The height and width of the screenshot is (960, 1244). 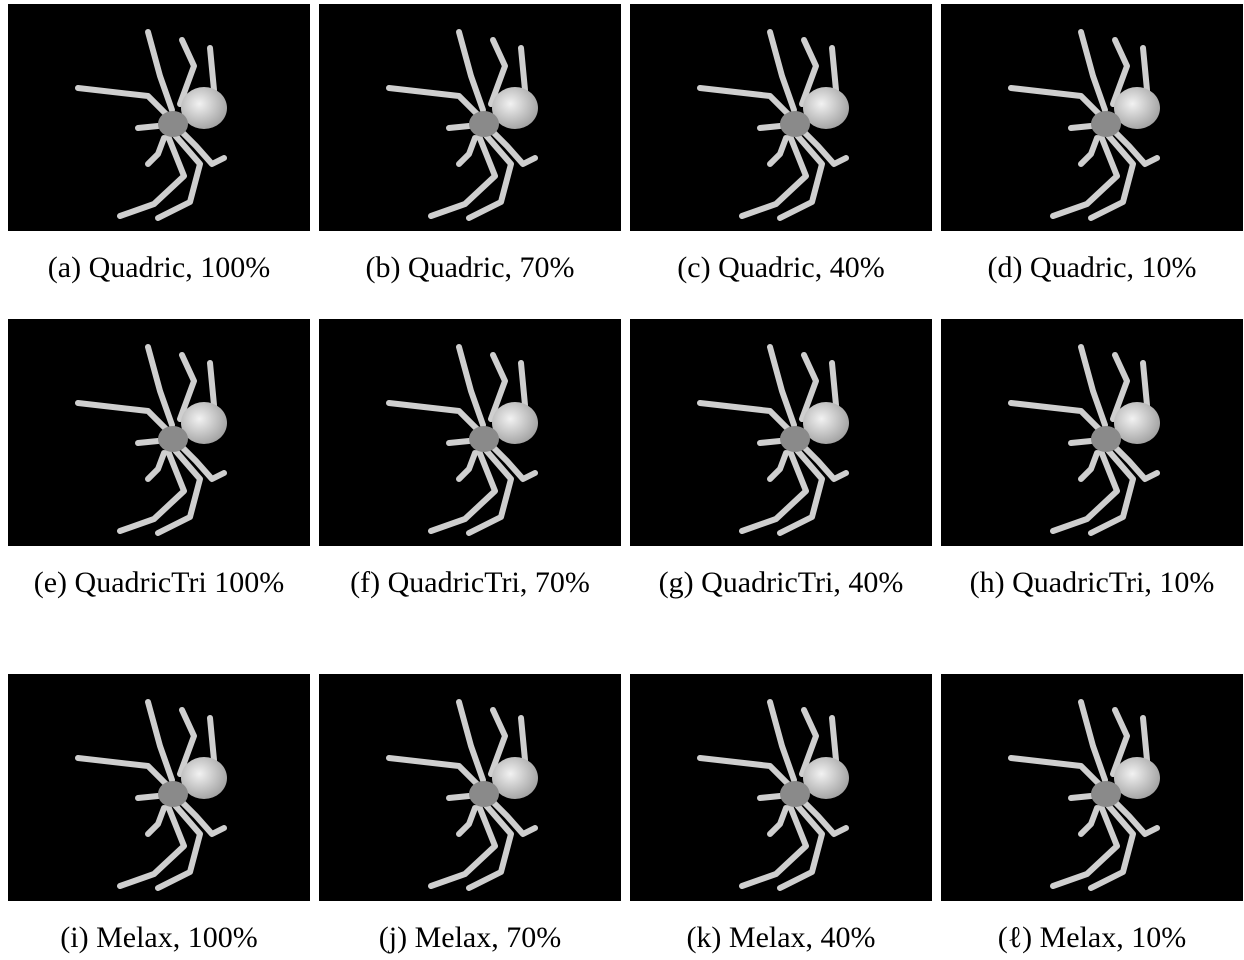 I want to click on panel: (a) Quadric, 100%, so click(x=159, y=147).